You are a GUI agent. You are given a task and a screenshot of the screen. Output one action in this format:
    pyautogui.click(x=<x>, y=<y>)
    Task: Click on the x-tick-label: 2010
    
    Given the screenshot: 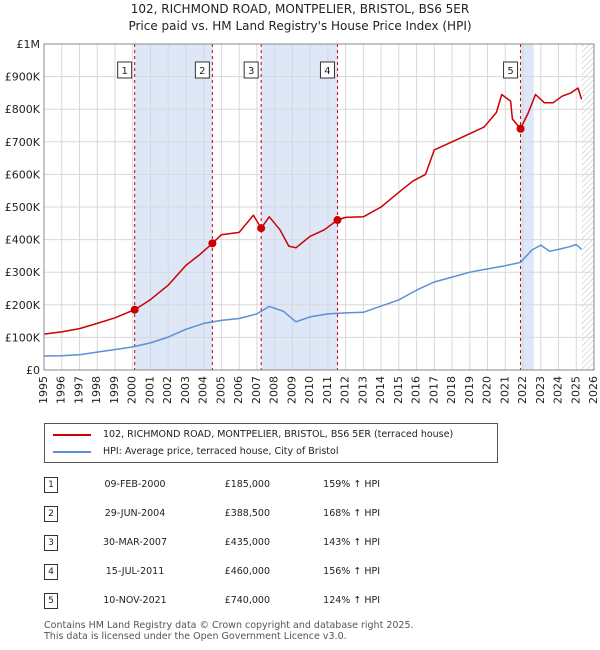 What is the action you would take?
    pyautogui.click(x=309, y=390)
    